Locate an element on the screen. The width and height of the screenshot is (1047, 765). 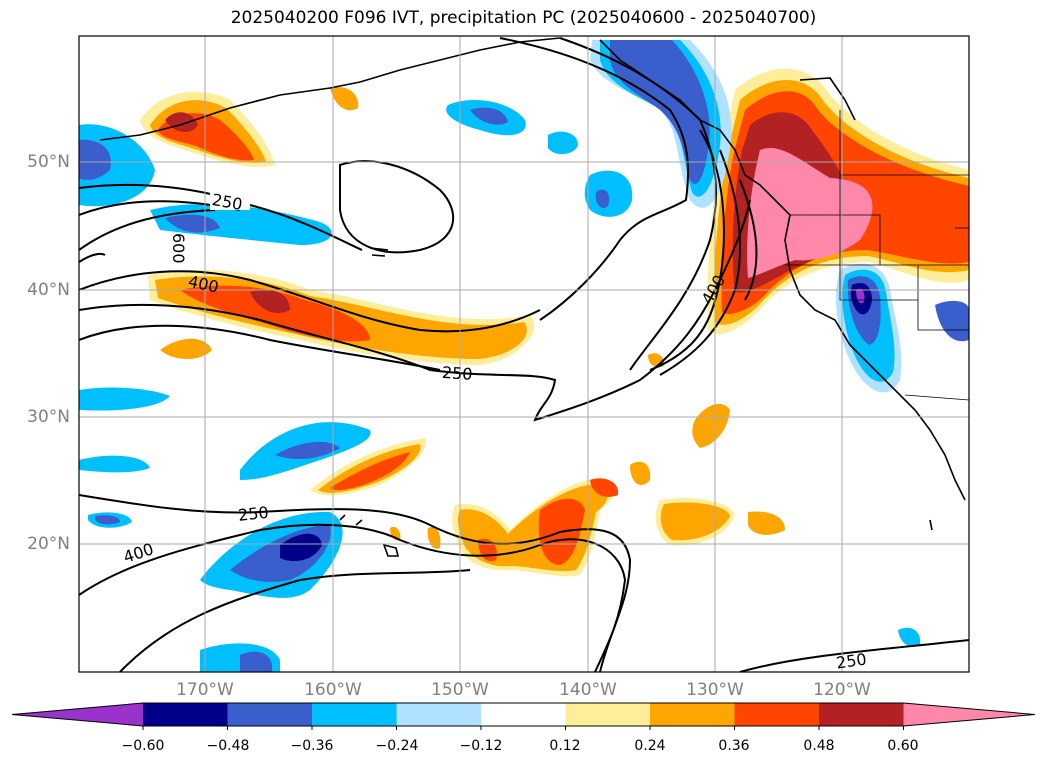
colorbar is located at coordinates (523, 716).